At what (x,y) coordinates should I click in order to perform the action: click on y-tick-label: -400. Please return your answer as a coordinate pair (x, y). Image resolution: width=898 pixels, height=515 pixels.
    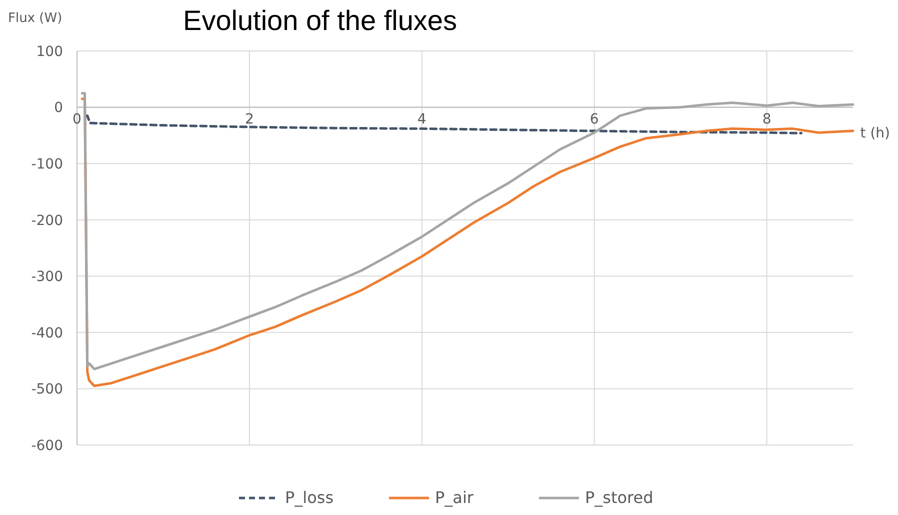
    Looking at the image, I should click on (47, 333).